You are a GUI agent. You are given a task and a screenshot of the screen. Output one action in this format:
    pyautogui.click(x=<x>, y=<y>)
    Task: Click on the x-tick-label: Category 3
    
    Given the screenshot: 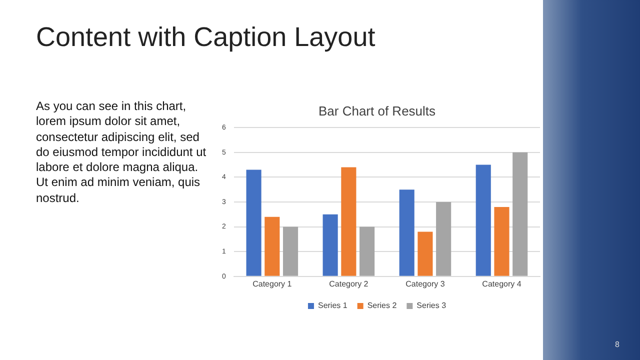 What is the action you would take?
    pyautogui.click(x=426, y=283)
    